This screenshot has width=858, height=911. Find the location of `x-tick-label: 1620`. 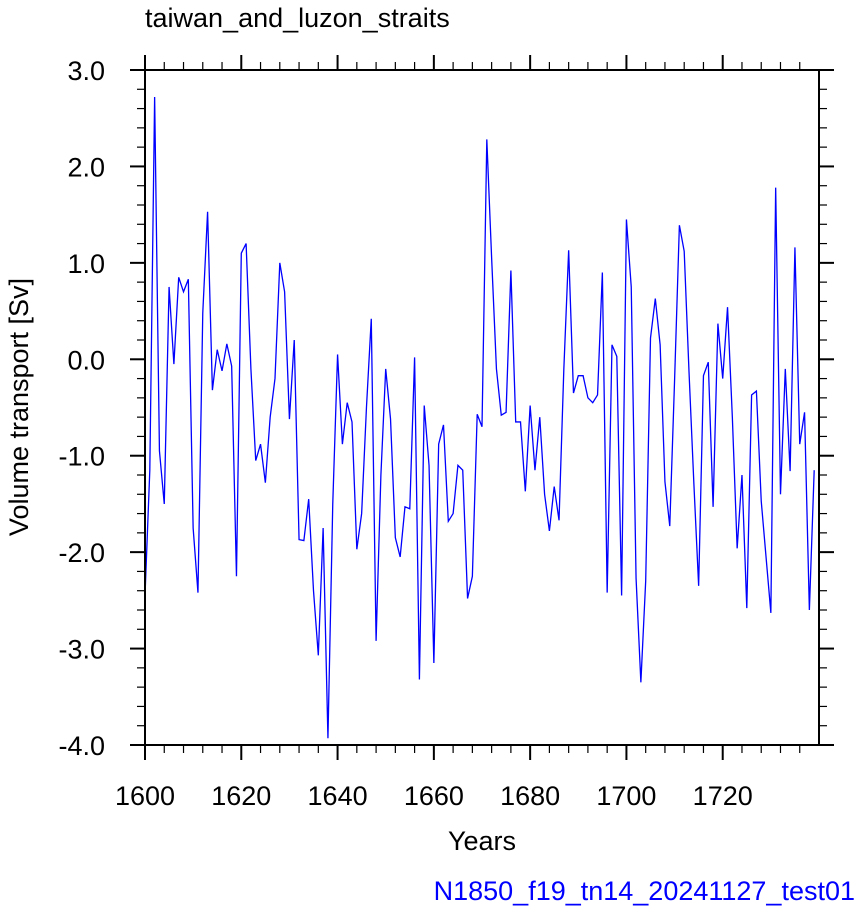

x-tick-label: 1620 is located at coordinates (241, 796).